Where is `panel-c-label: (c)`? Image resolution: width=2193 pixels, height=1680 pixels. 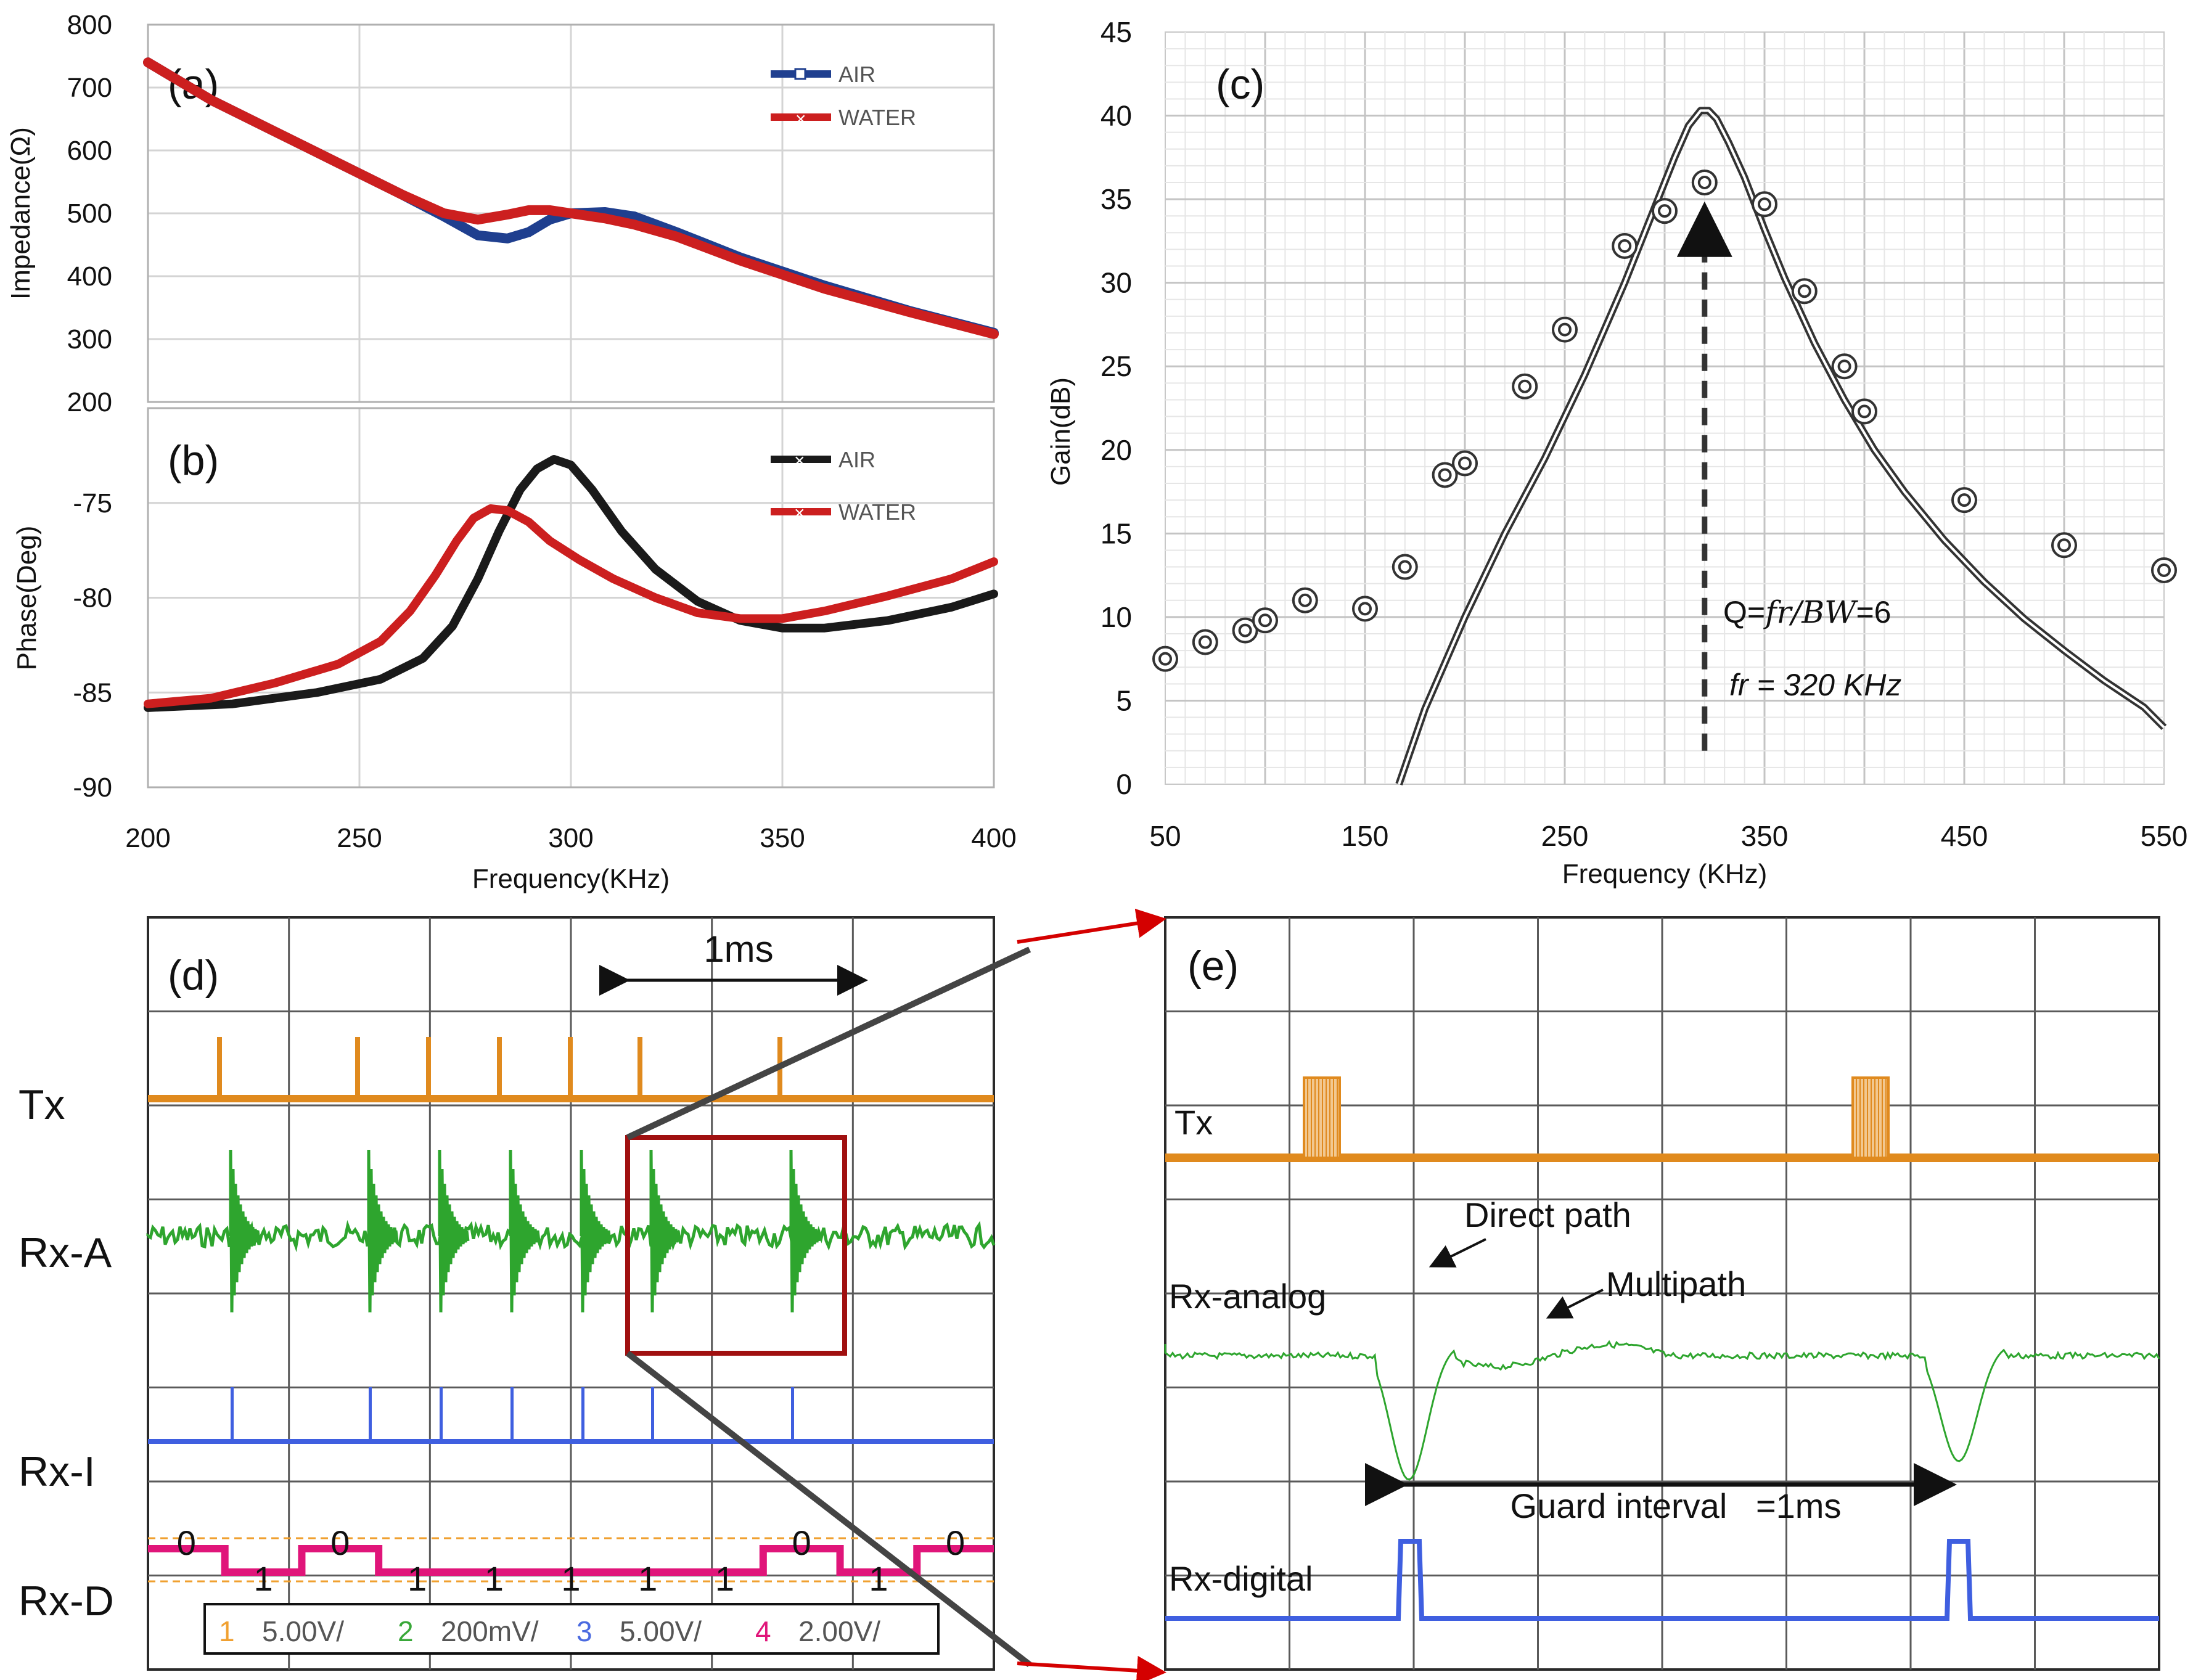 panel-c-label: (c) is located at coordinates (1240, 84).